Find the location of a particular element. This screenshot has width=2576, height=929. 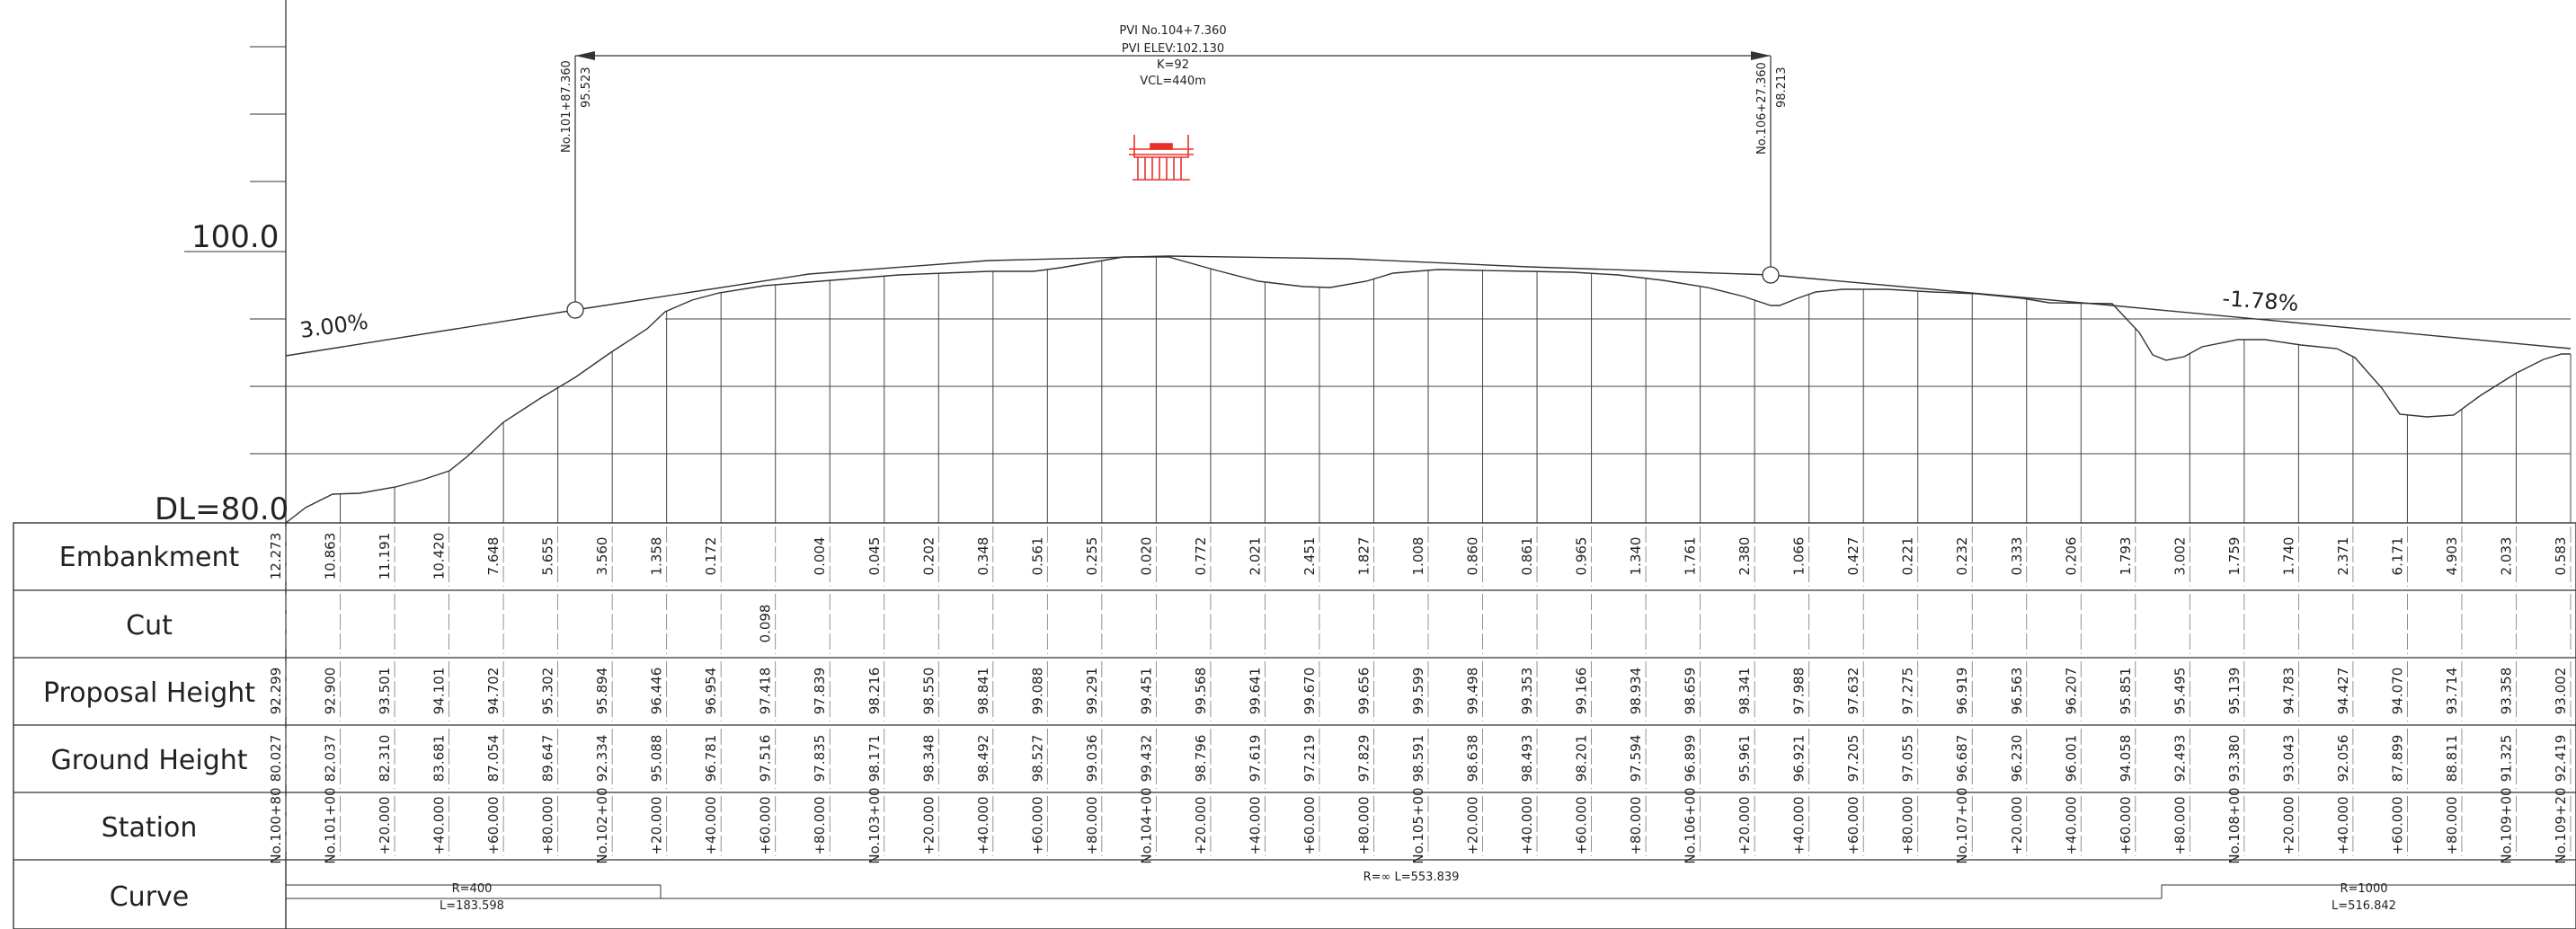

embankment-value: 0.020 is located at coordinates (1146, 556).